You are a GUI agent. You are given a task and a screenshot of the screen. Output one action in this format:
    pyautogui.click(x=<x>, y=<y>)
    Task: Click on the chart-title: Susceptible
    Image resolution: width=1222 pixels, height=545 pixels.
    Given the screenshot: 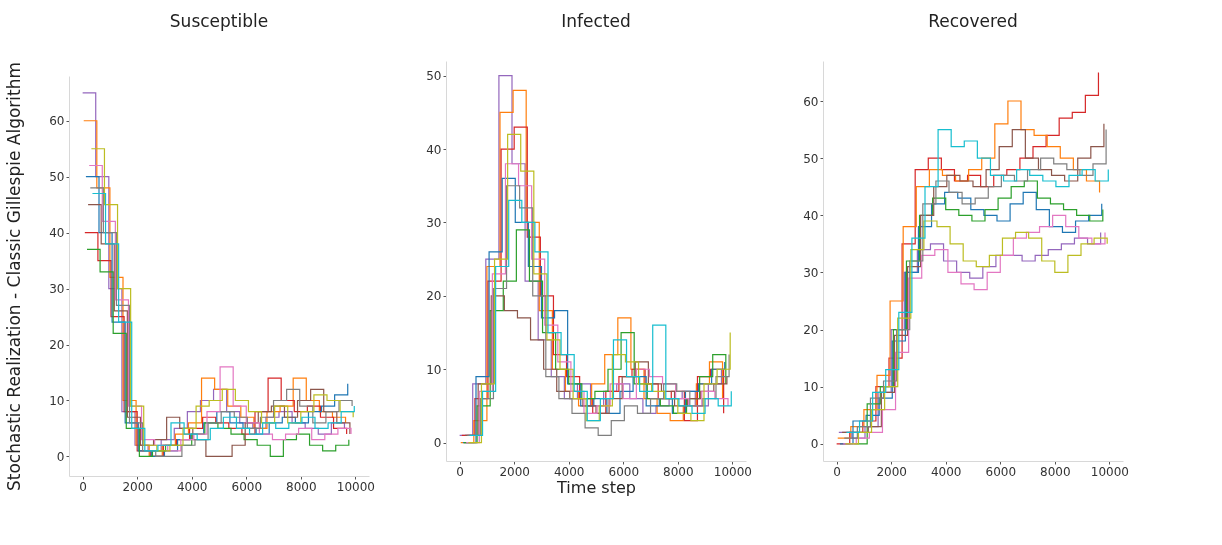 What is the action you would take?
    pyautogui.click(x=219, y=21)
    